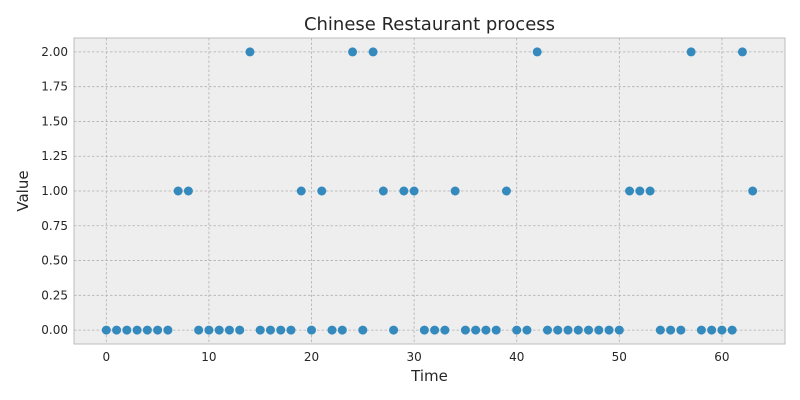  I want to click on y-tick-label: 1.50, so click(54, 121).